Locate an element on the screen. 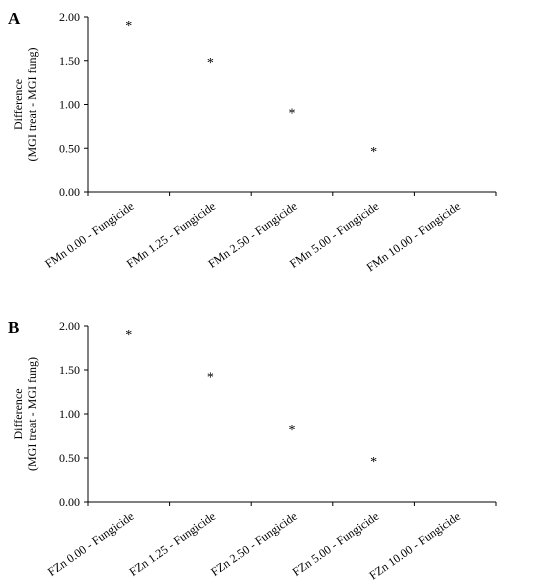  panel-b-letter: B is located at coordinates (13, 327).